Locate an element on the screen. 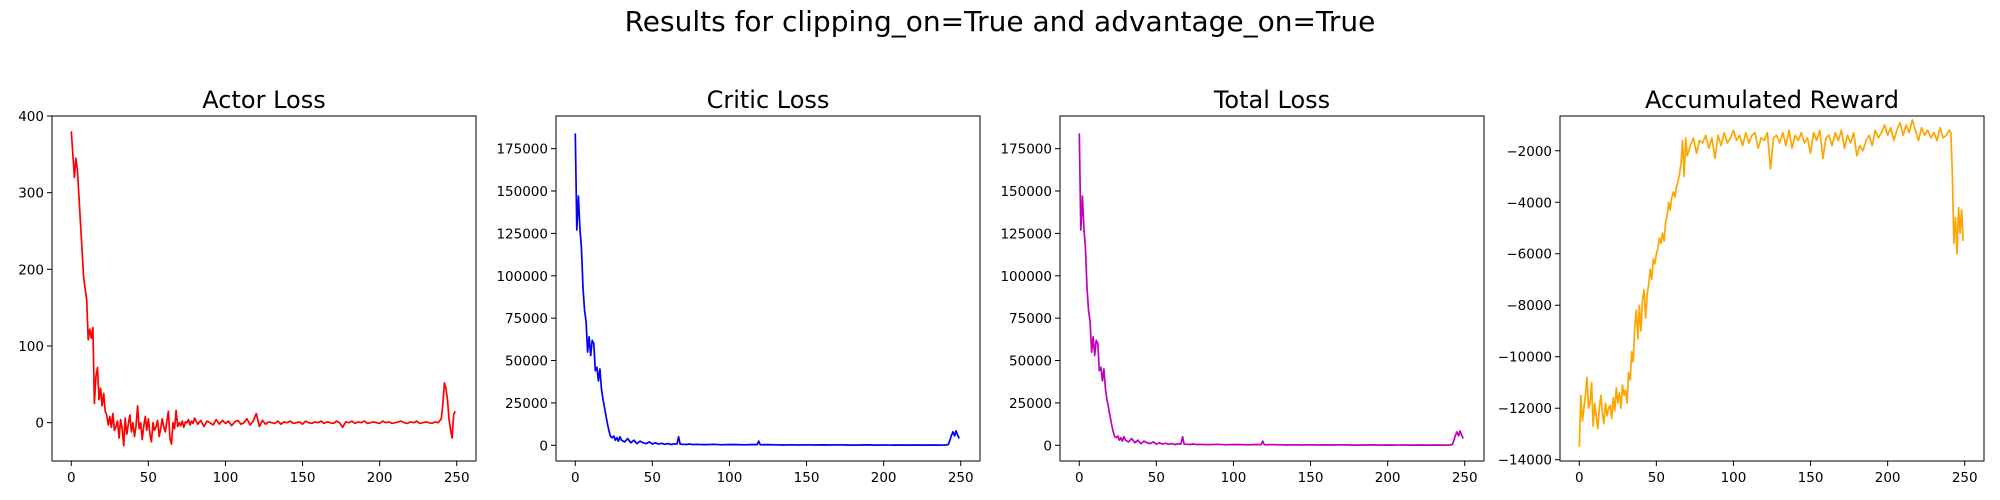 Image resolution: width=2000 pixels, height=500 pixels. y-tick-label: 300 is located at coordinates (31, 194).